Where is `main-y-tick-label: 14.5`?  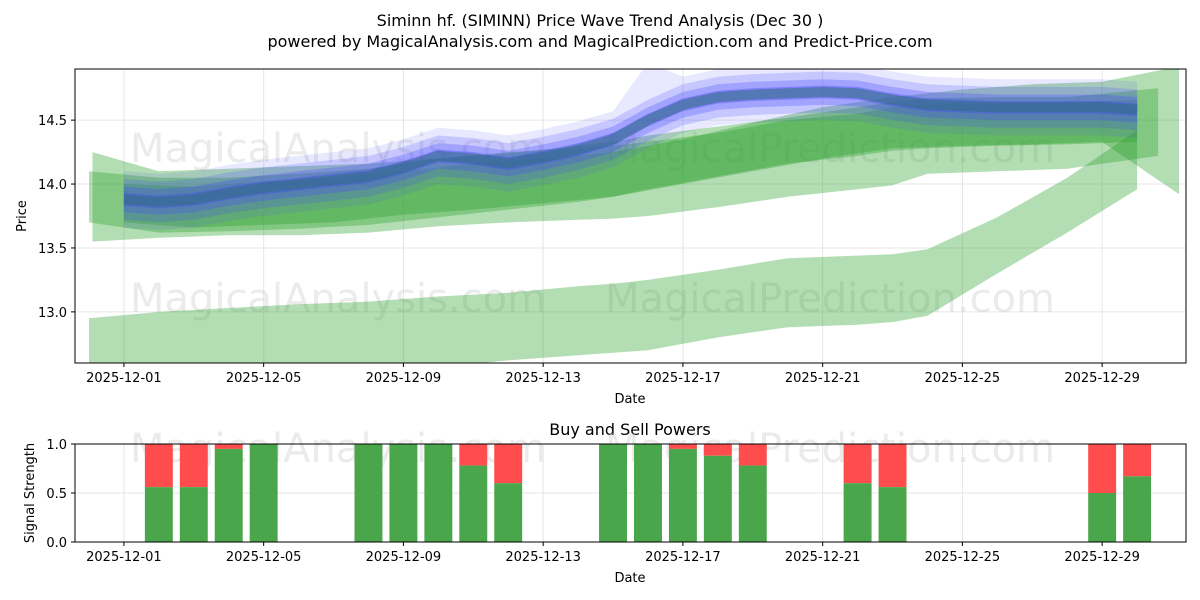
main-y-tick-label: 14.5 is located at coordinates (52, 121).